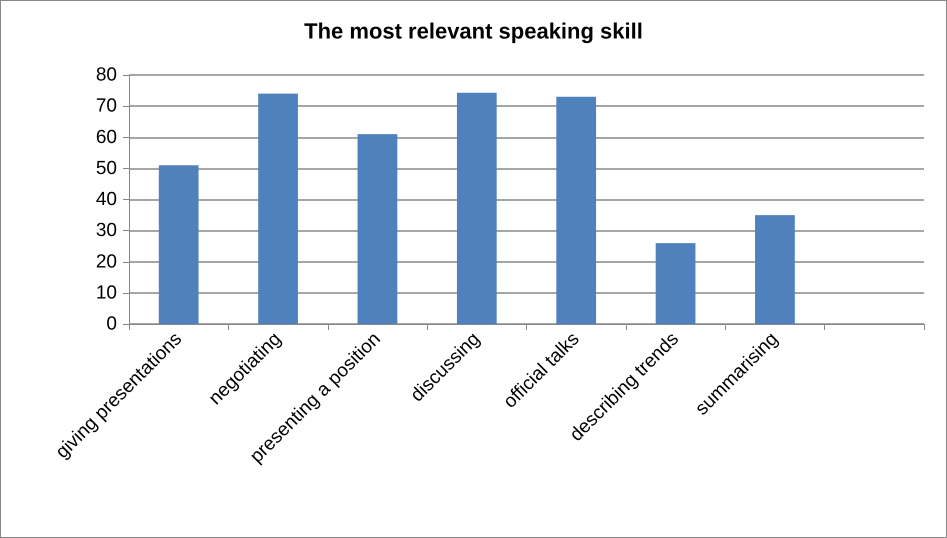 The image size is (947, 538). What do you see at coordinates (106, 199) in the screenshot?
I see `y-tick-label: 40` at bounding box center [106, 199].